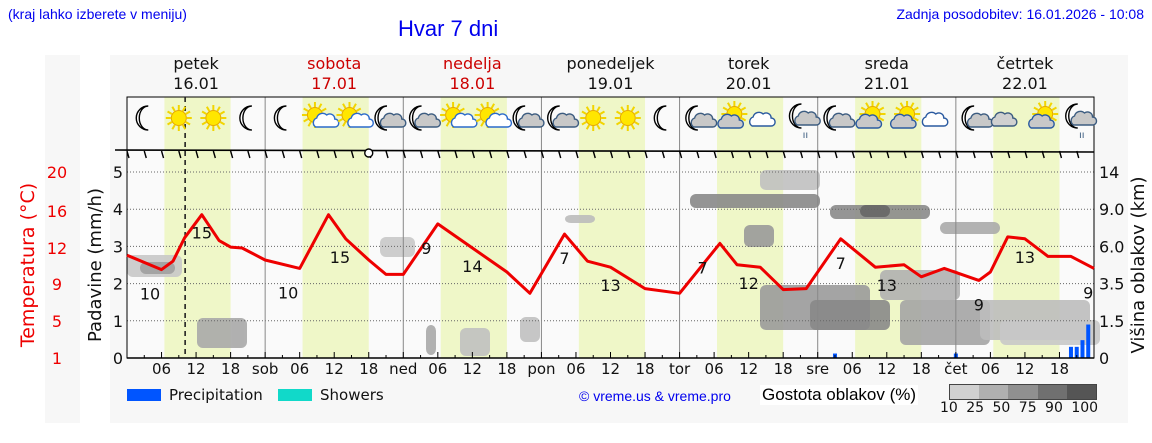 This screenshot has height=443, width=1152. I want to click on day-name: sobota, so click(334, 63).